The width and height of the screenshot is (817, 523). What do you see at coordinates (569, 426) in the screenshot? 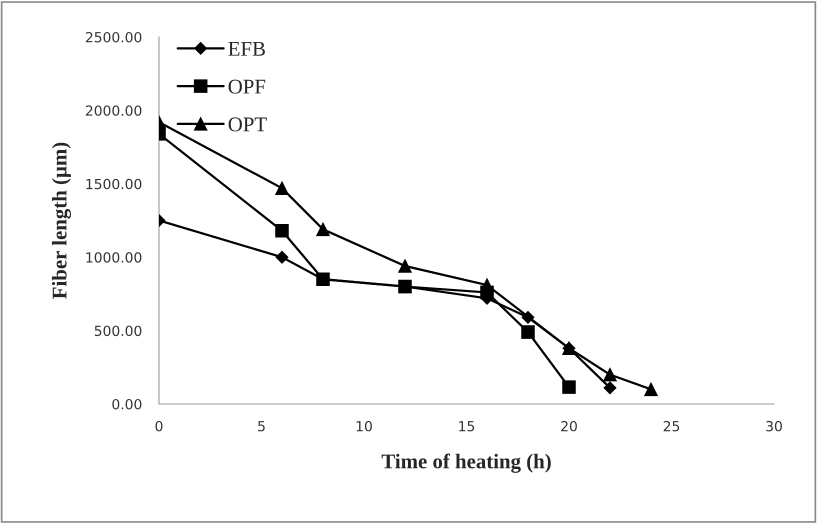
I see `x-tick-label: 20` at bounding box center [569, 426].